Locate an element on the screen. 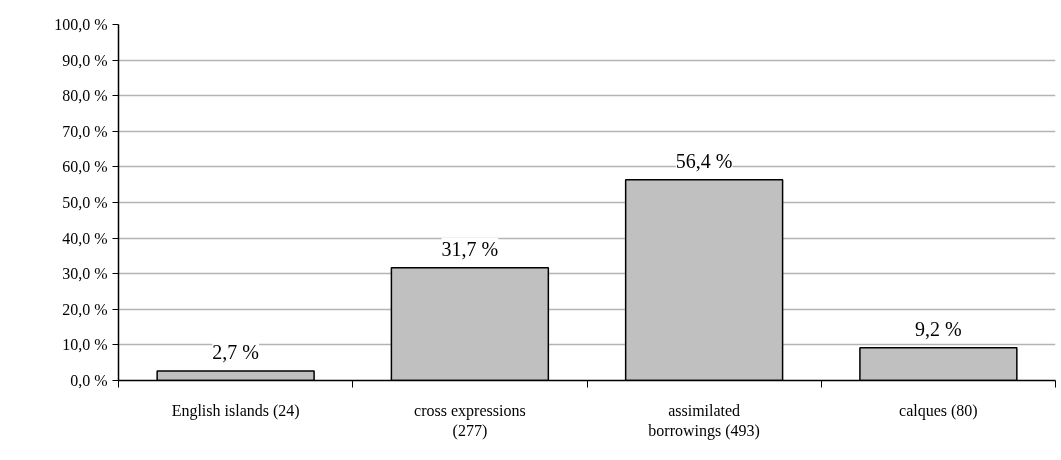  x-tick-label: assimilated borrowings (493) is located at coordinates (704, 420).